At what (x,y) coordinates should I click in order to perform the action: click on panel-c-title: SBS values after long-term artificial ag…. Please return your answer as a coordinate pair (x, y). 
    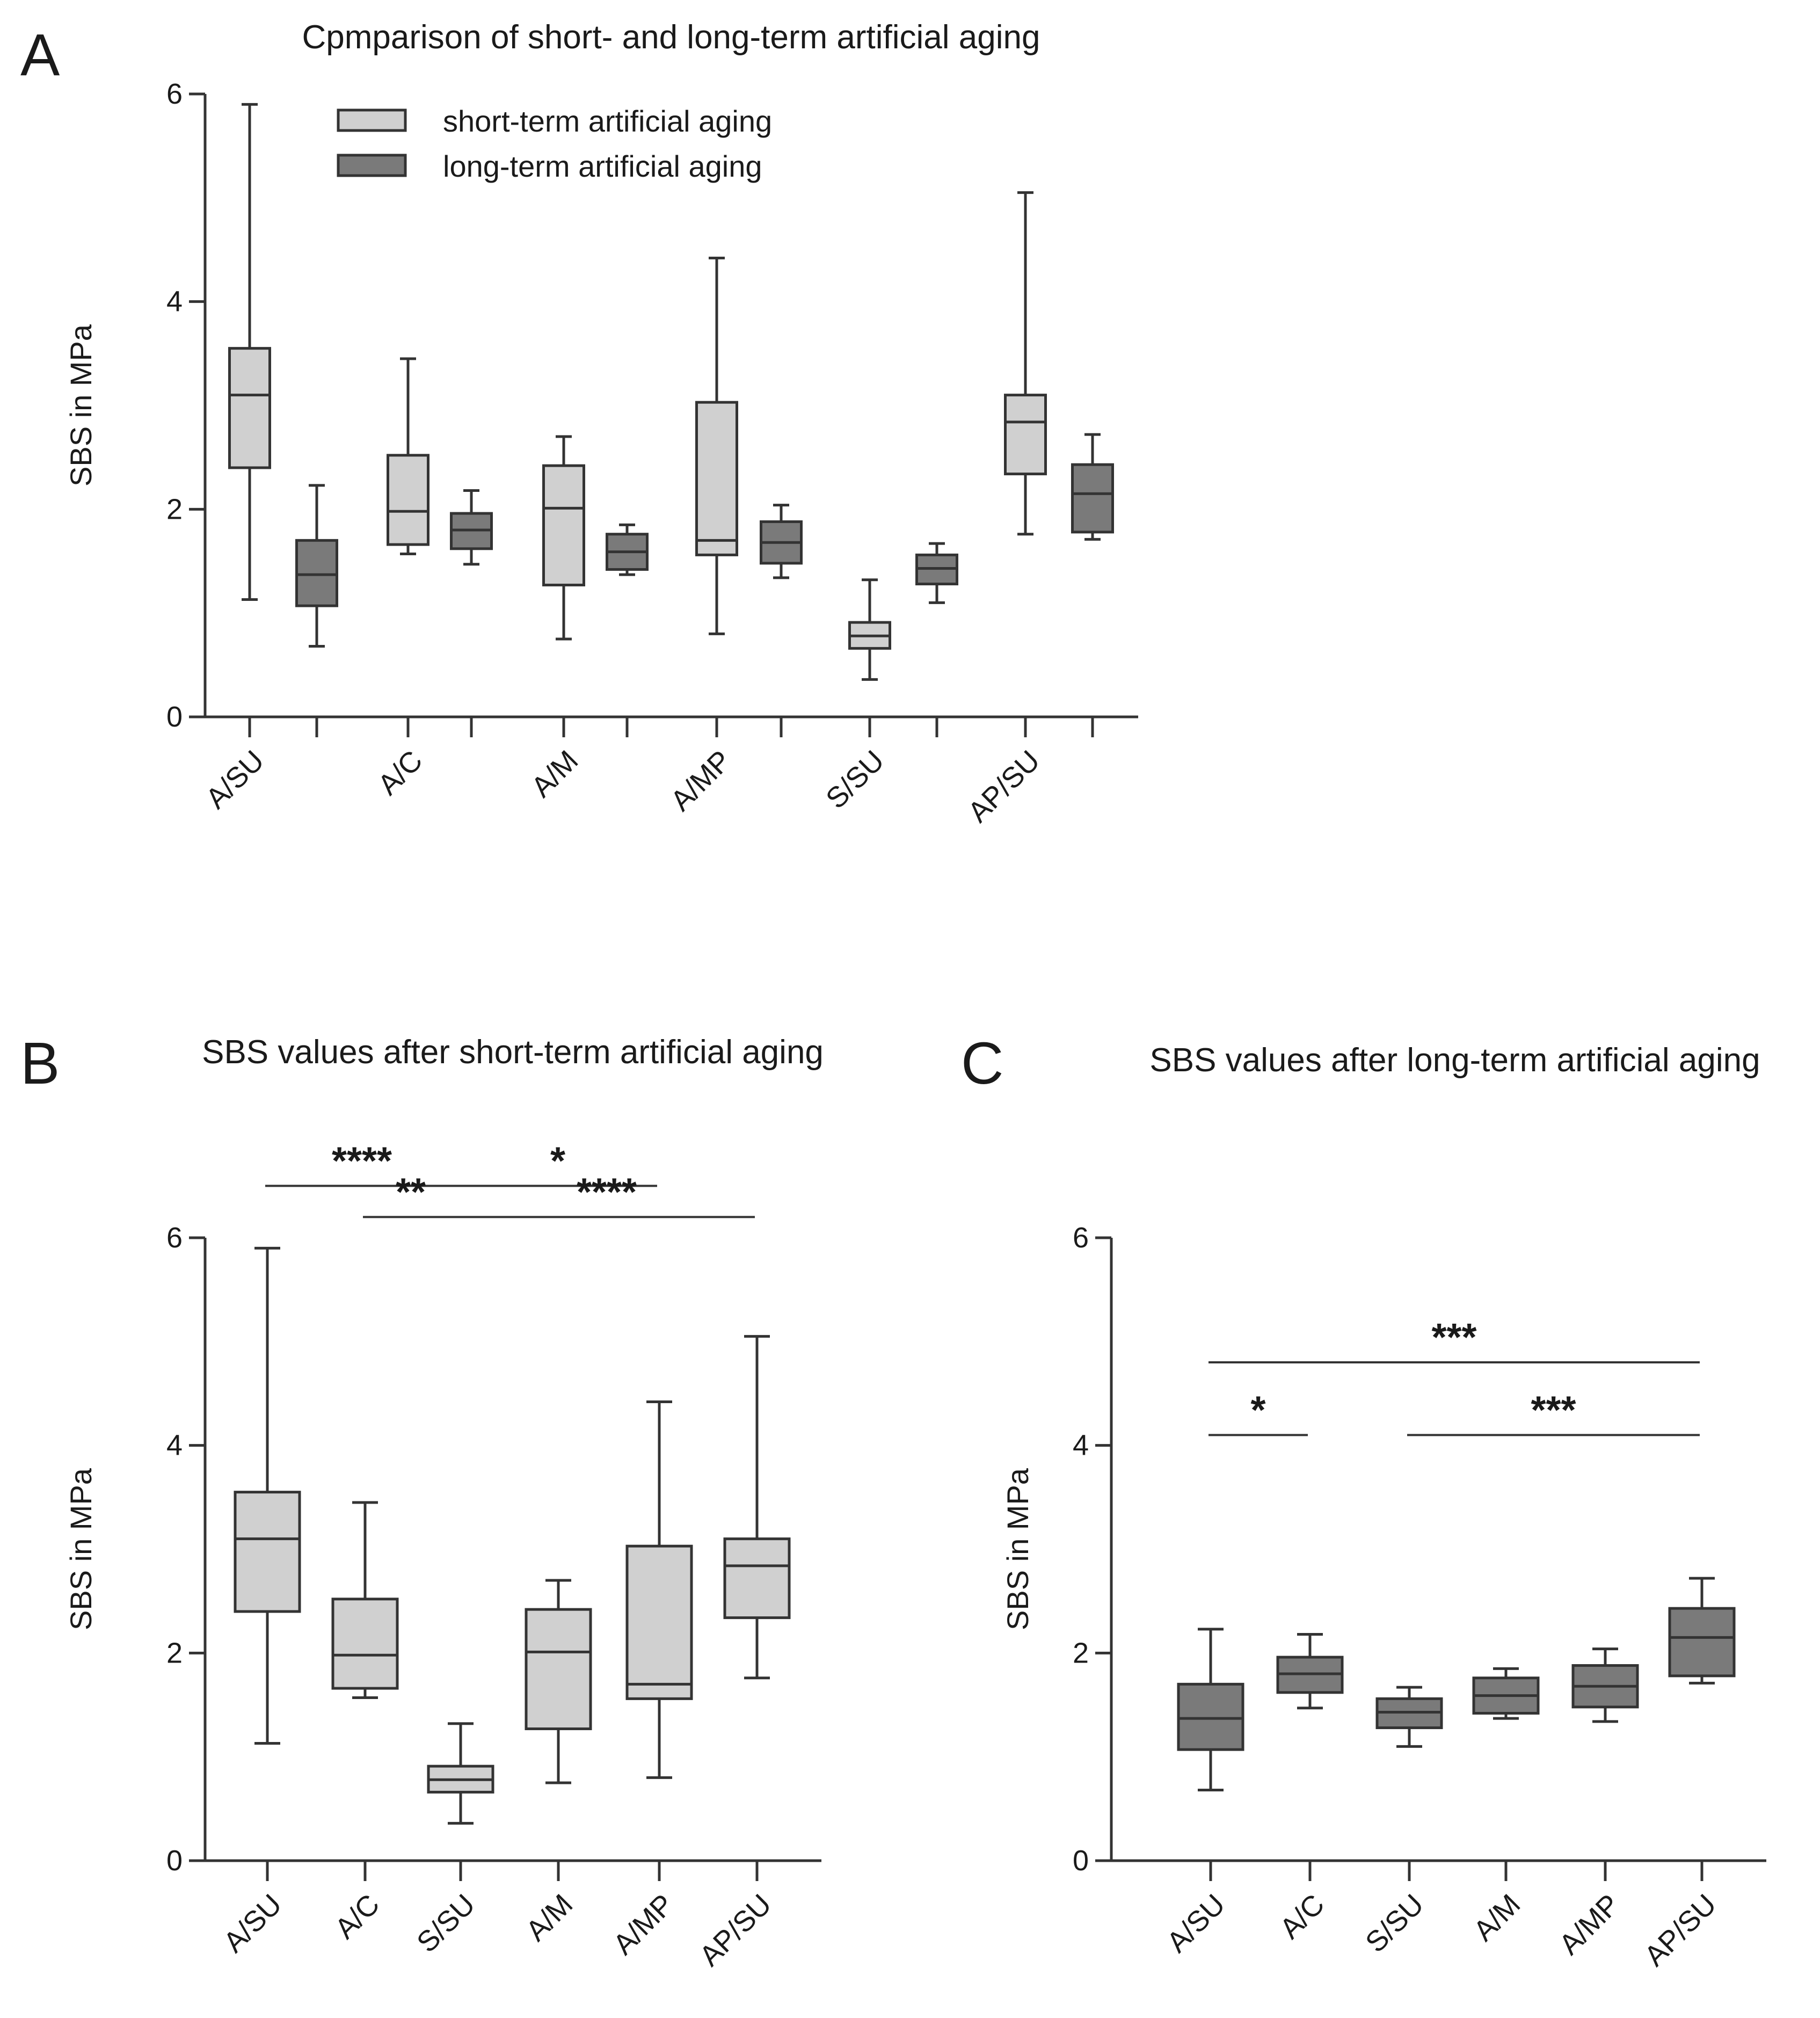
    Looking at the image, I should click on (1455, 1060).